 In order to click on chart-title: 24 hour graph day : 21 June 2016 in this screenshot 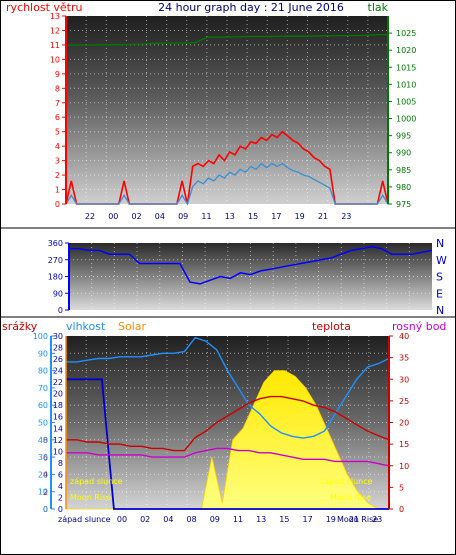, I will do `click(251, 7)`.